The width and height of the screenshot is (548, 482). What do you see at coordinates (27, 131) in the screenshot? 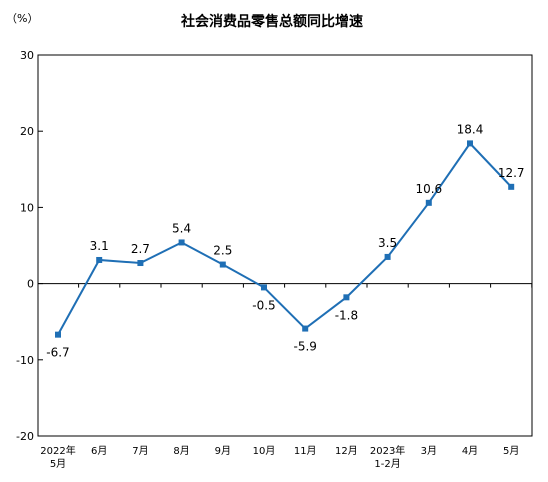
I see `y-tick-label: 20` at bounding box center [27, 131].